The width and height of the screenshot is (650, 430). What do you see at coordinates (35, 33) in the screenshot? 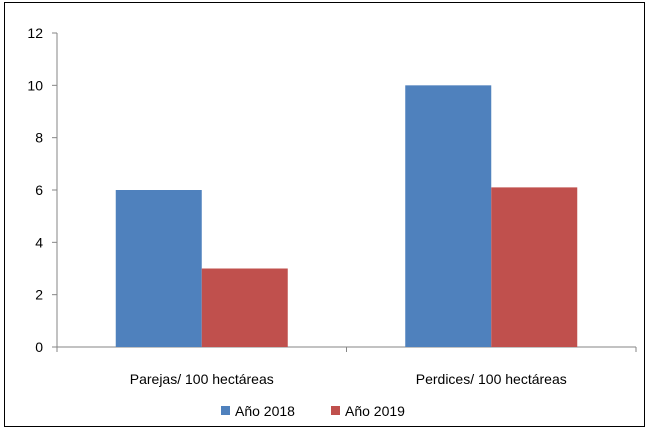
I see `y-tick-label: 12` at bounding box center [35, 33].